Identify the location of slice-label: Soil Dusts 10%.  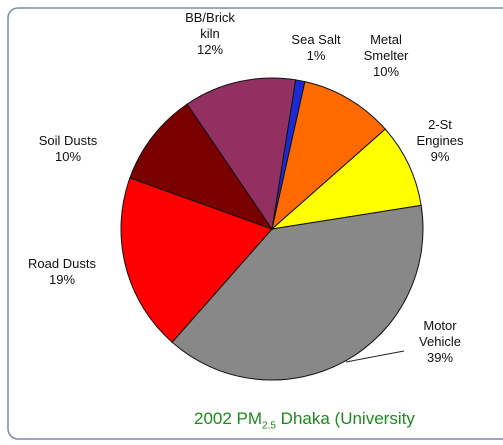
(68, 149).